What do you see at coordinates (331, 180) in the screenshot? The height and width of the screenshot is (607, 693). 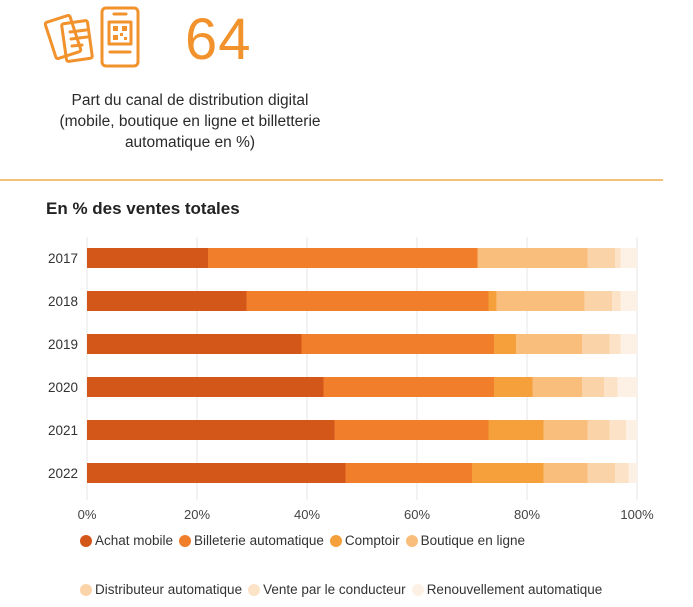 I see `divider` at bounding box center [331, 180].